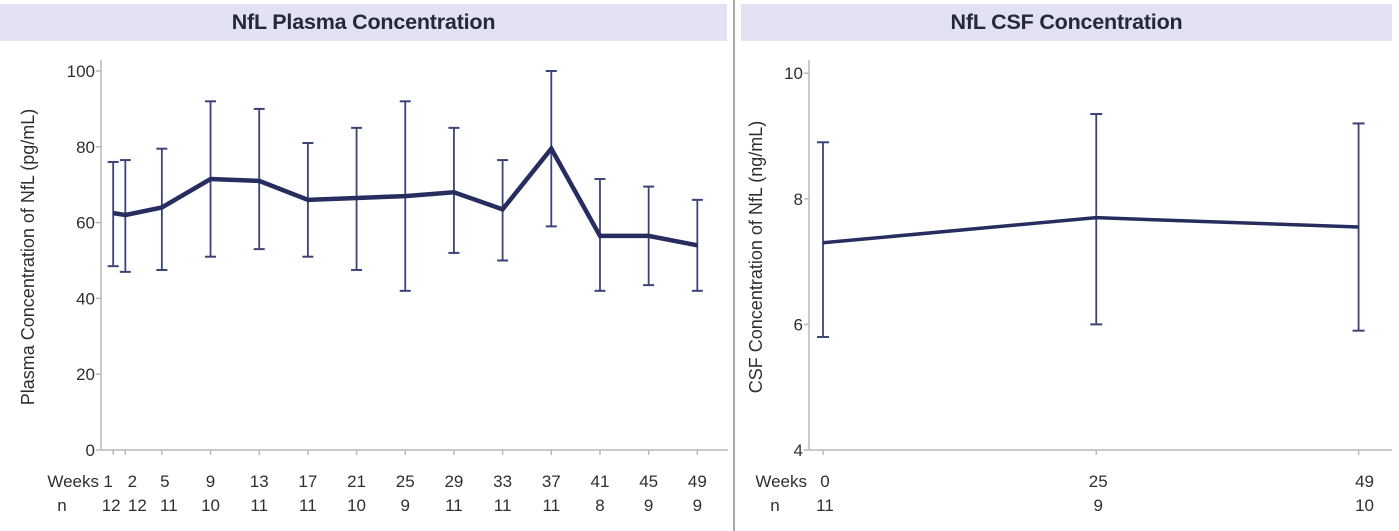 This screenshot has height=531, width=1399. I want to click on y-axis-title: CSF Concentration of NfL (ng/mL), so click(756, 257).